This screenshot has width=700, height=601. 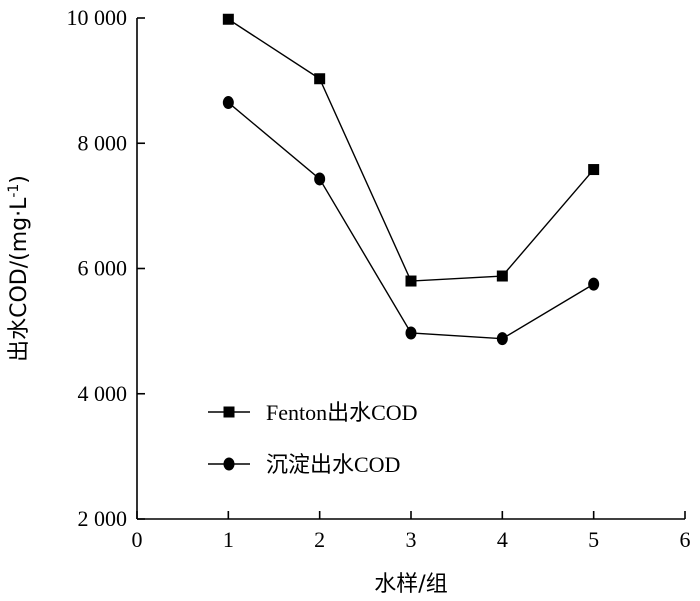 I want to click on y-tick-label: 10 000, so click(x=97, y=17).